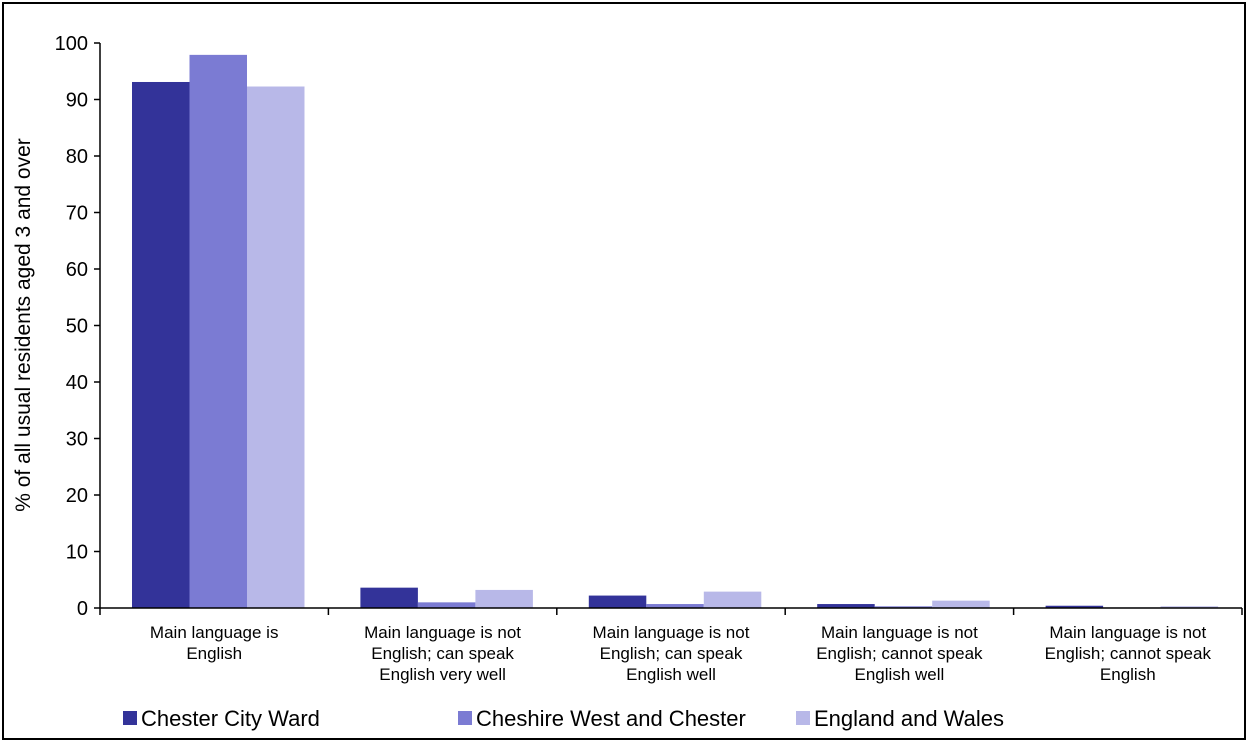  I want to click on y-tick-label: 30, so click(77, 440).